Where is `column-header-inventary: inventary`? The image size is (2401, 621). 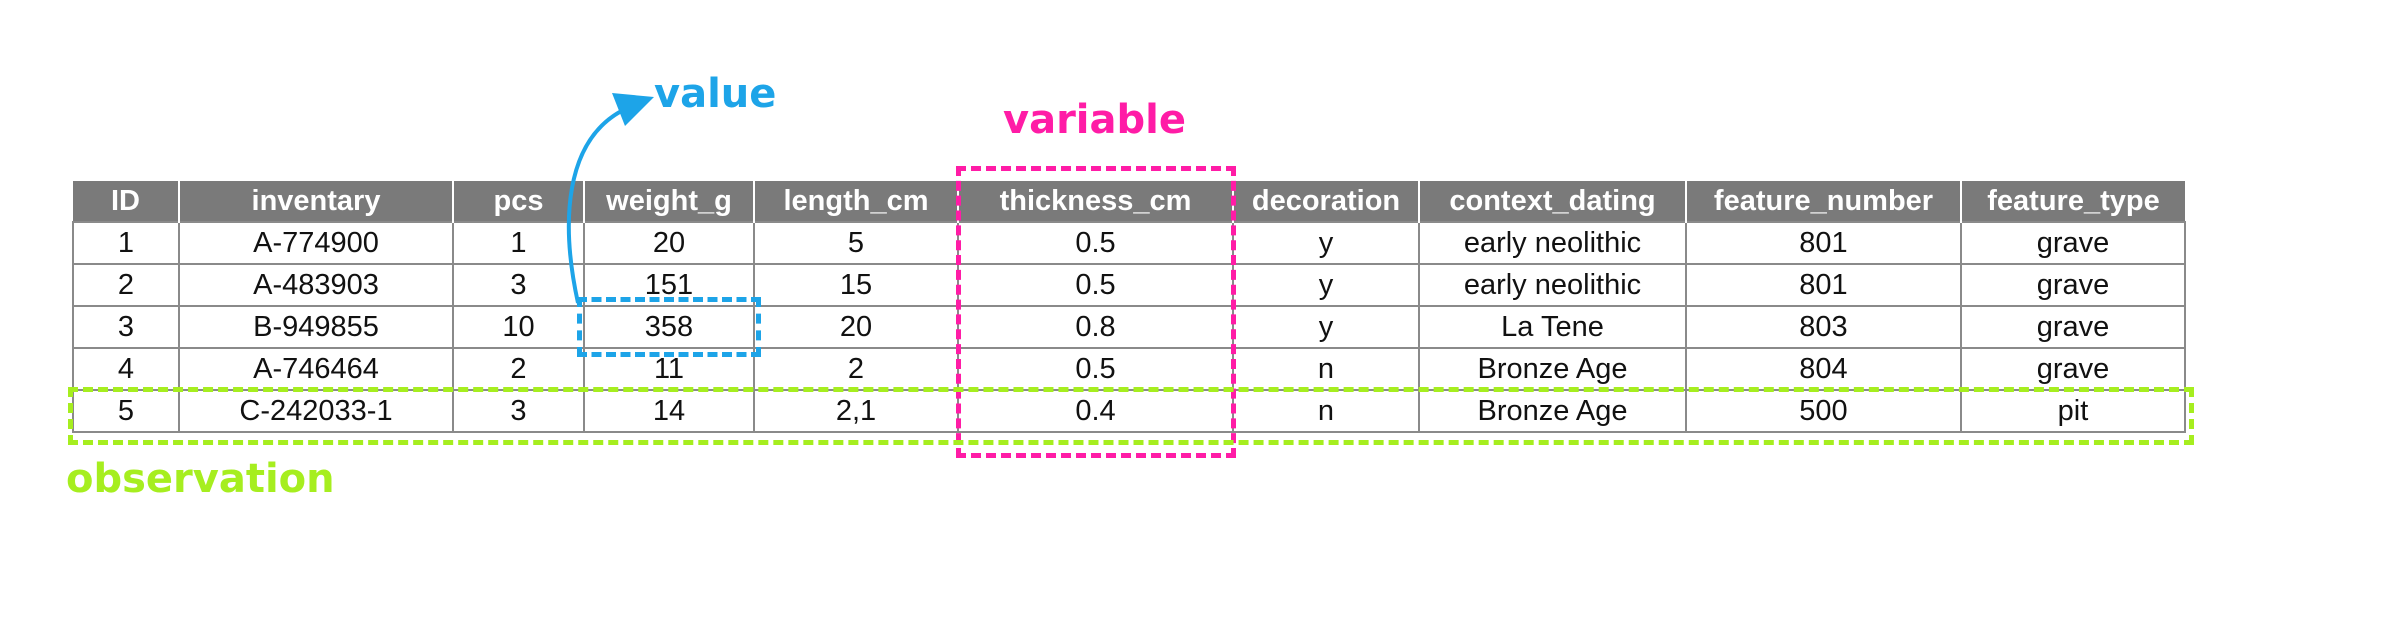 column-header-inventary: inventary is located at coordinates (315, 201).